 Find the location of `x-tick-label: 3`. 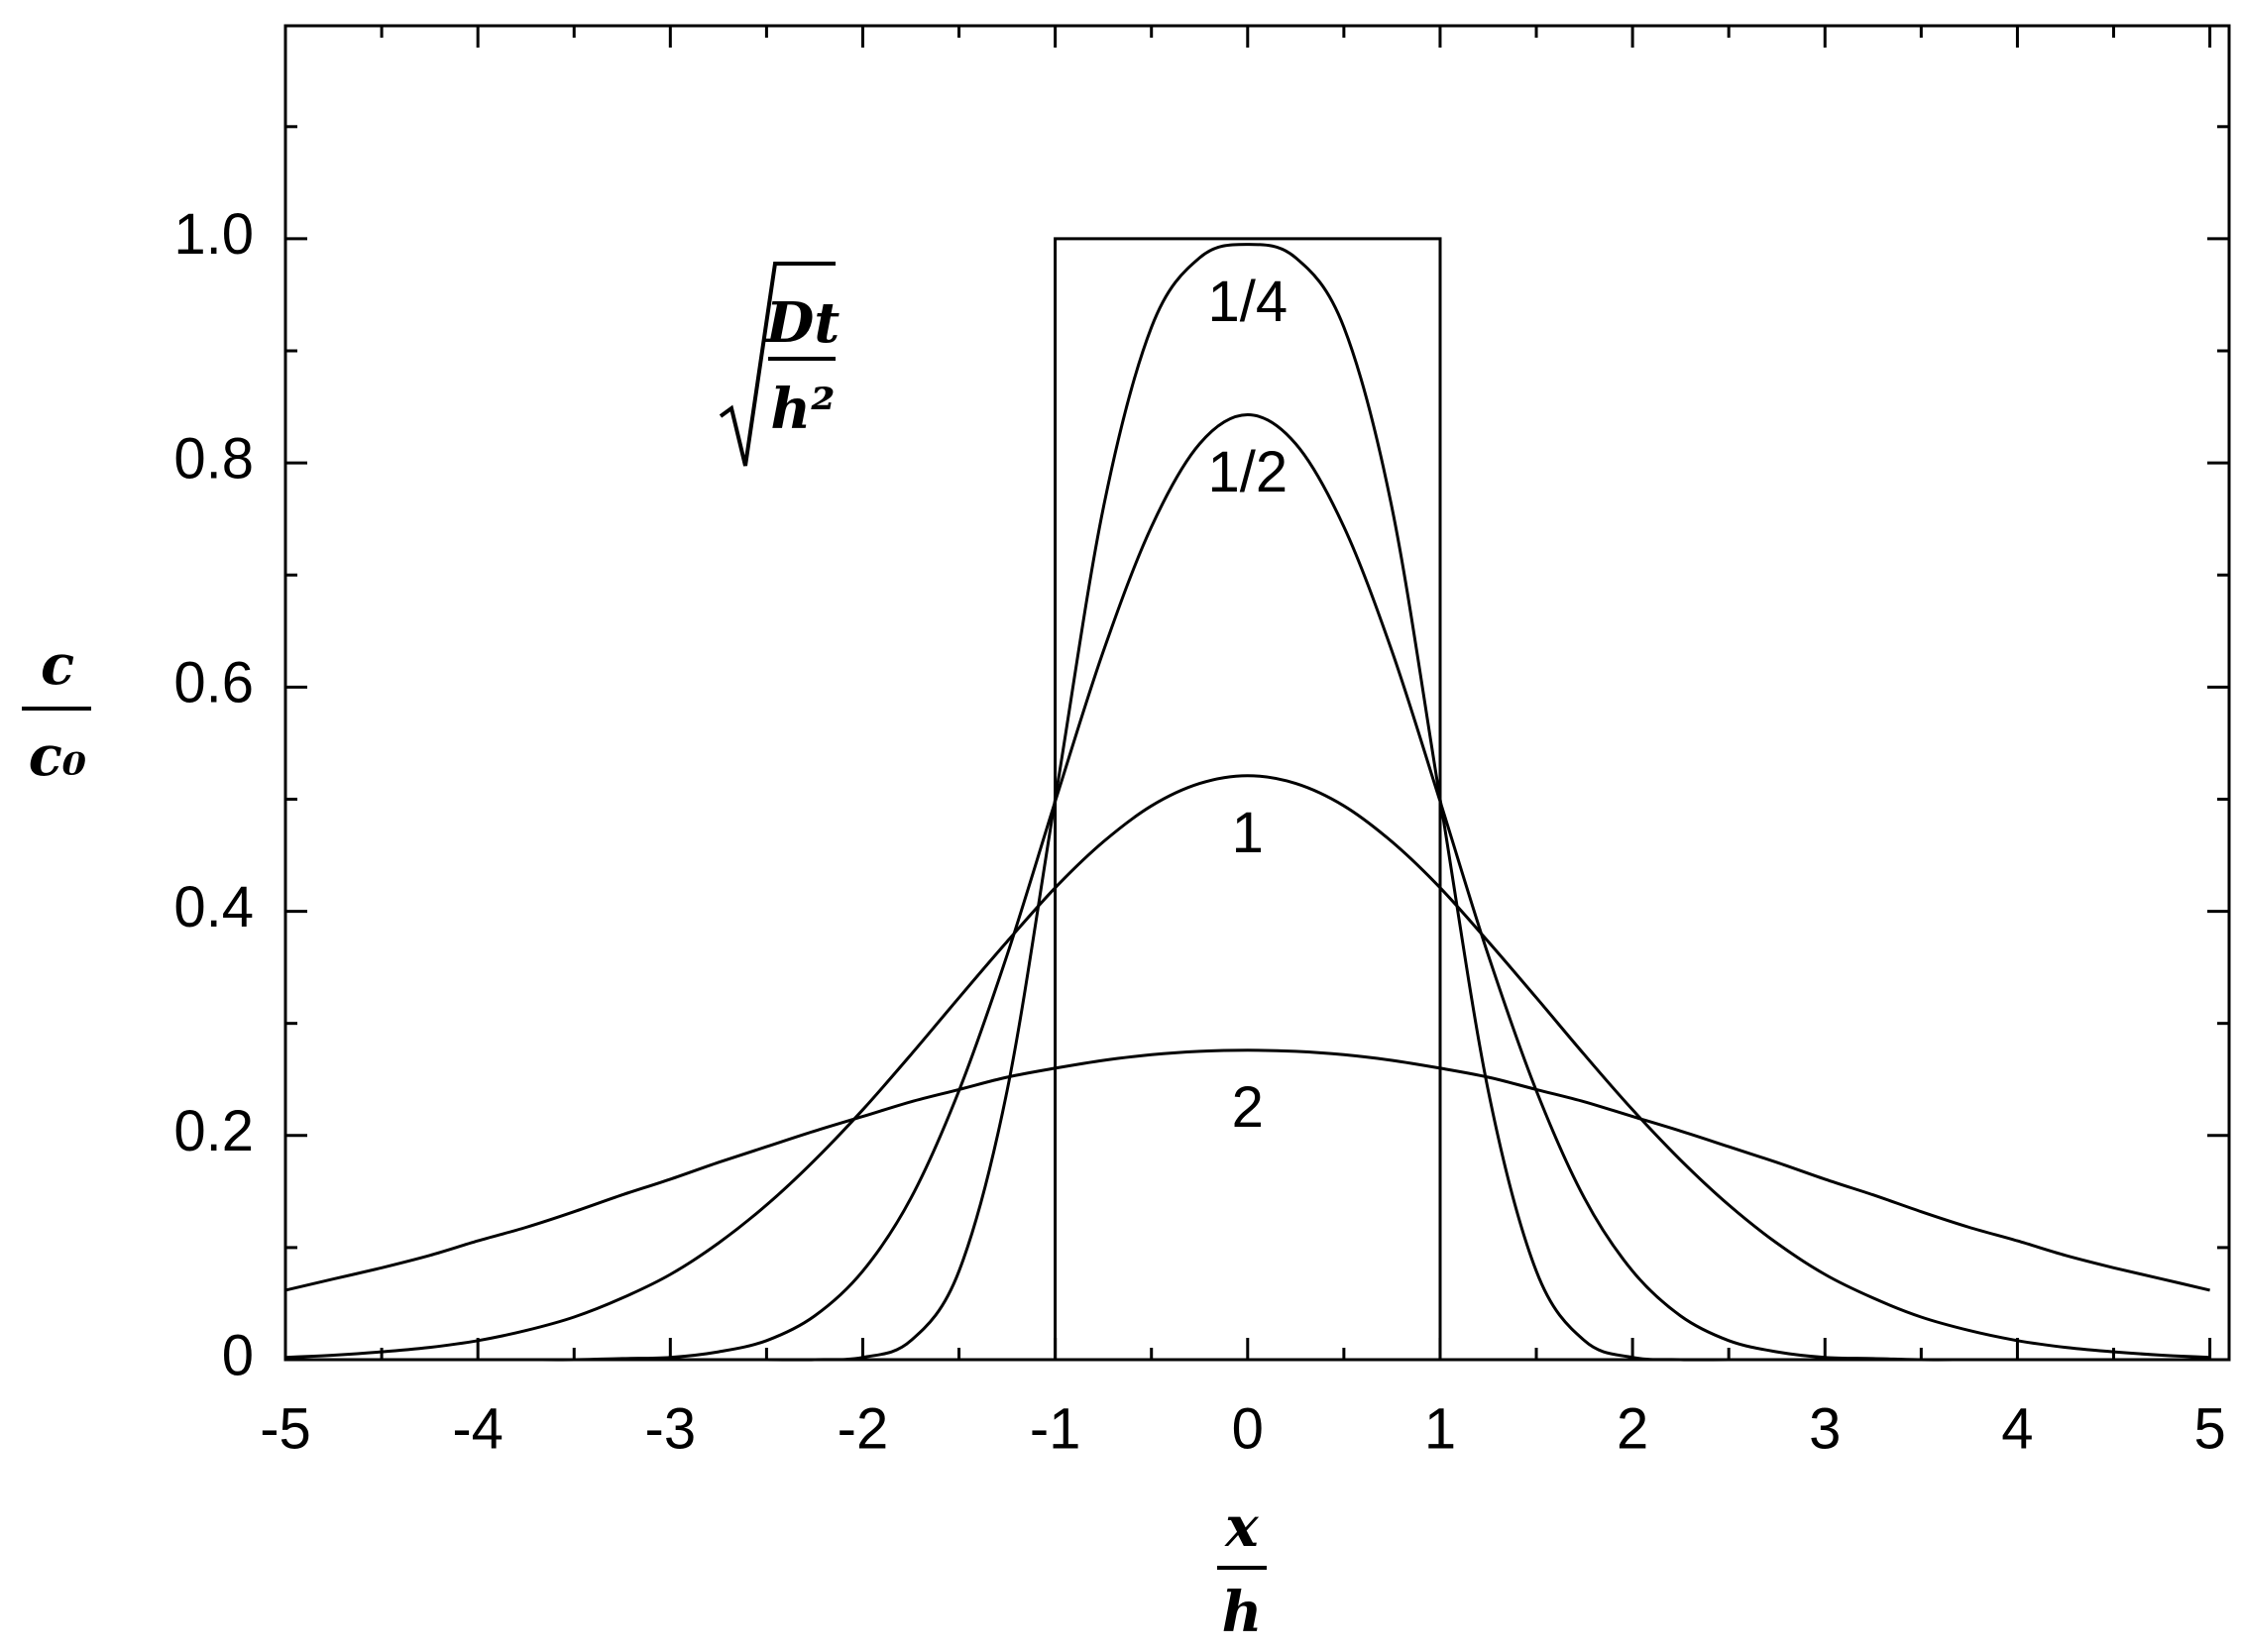

x-tick-label: 3 is located at coordinates (1825, 1428).